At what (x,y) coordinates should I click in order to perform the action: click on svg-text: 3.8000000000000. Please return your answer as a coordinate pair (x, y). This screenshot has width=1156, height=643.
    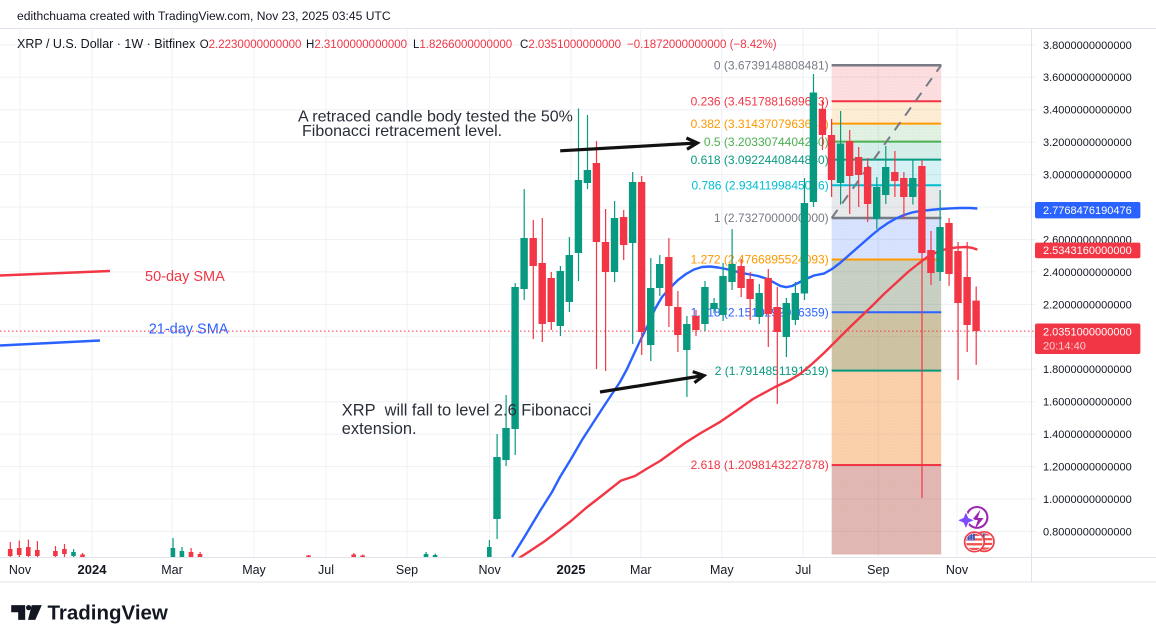
    Looking at the image, I should click on (1087, 46).